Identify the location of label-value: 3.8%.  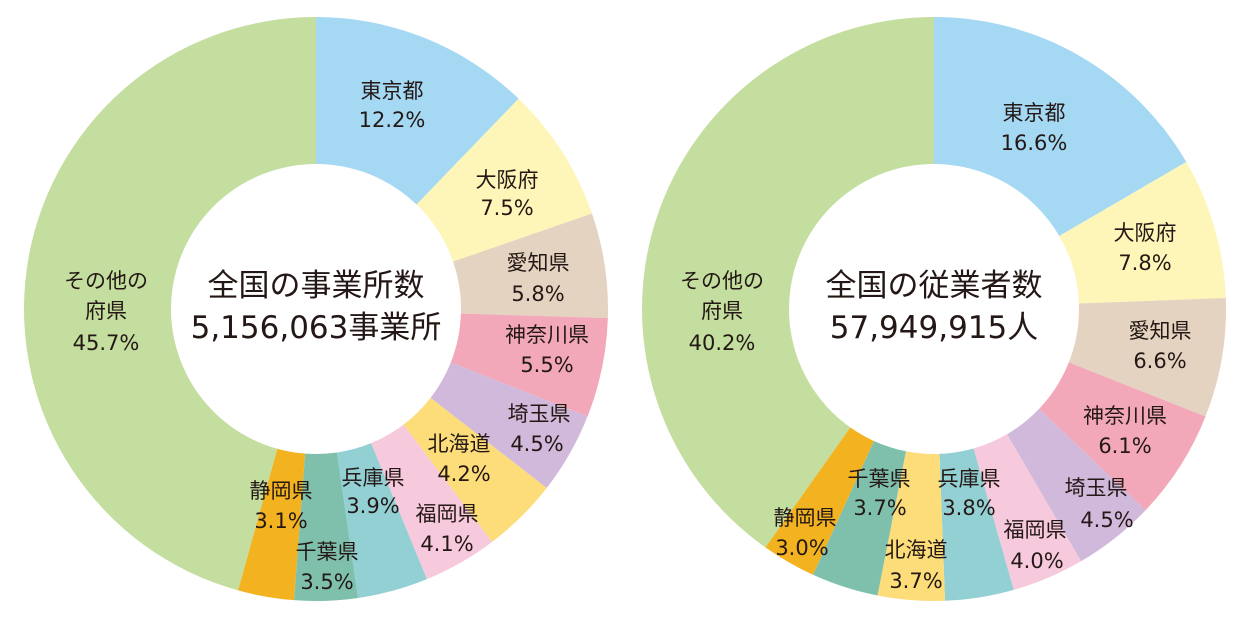
(968, 508).